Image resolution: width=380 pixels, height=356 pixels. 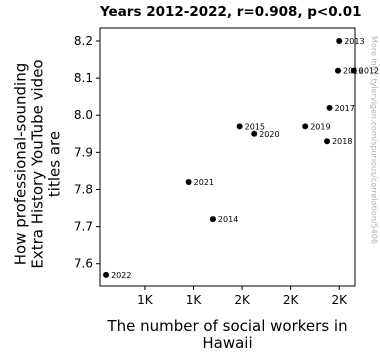 What do you see at coordinates (342, 141) in the screenshot?
I see `data-point-label: 2018` at bounding box center [342, 141].